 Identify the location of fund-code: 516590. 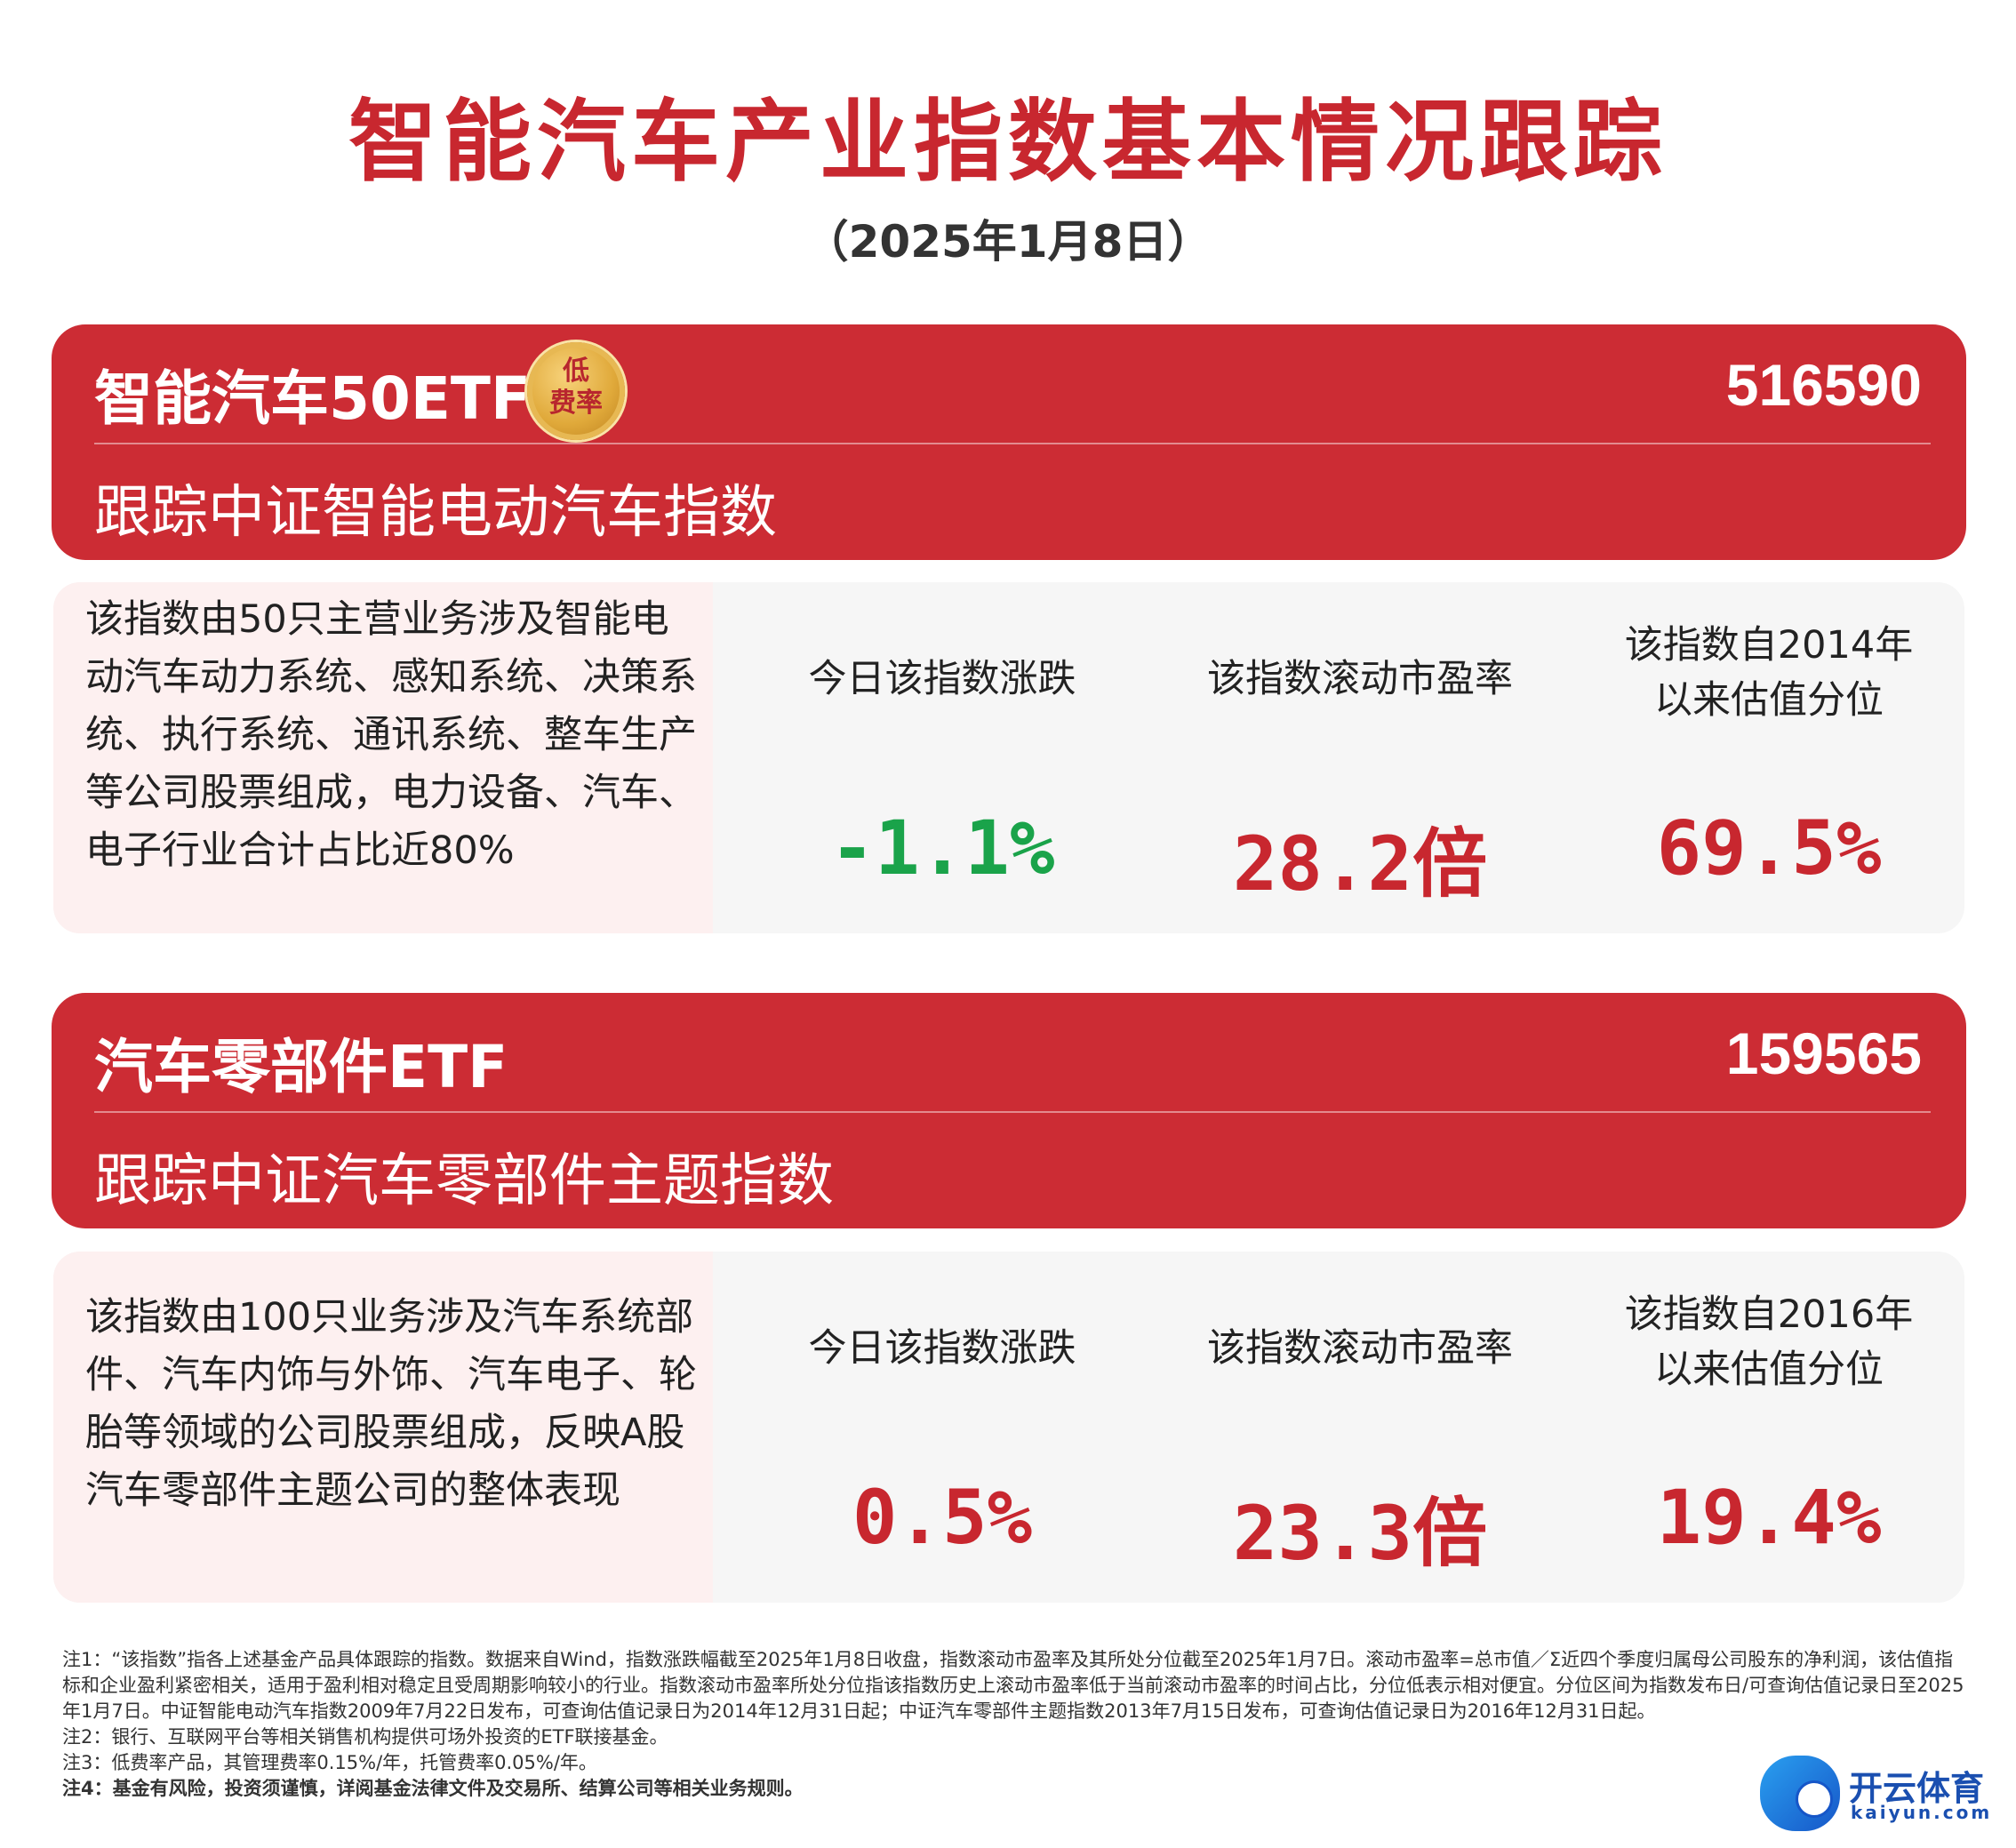
(1823, 385).